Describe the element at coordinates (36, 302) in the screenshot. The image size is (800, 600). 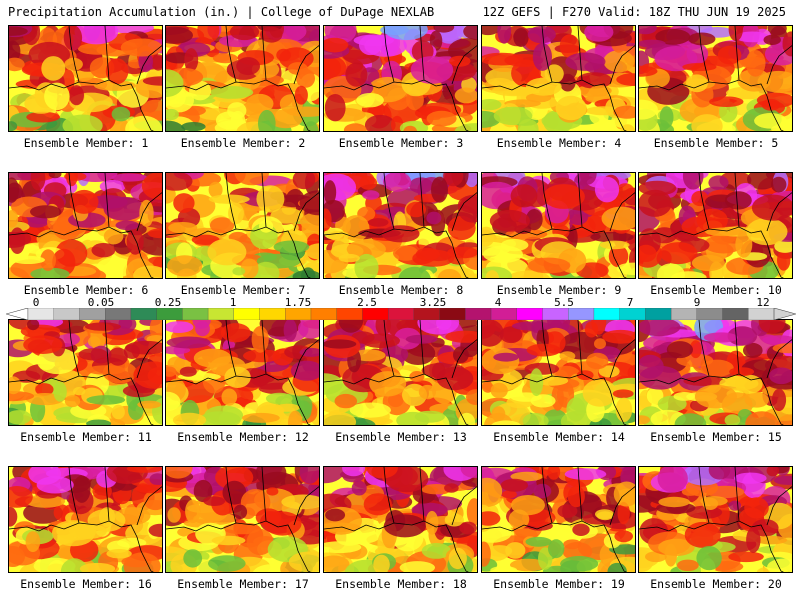
I see `colorbar-tick-label: 0` at that location.